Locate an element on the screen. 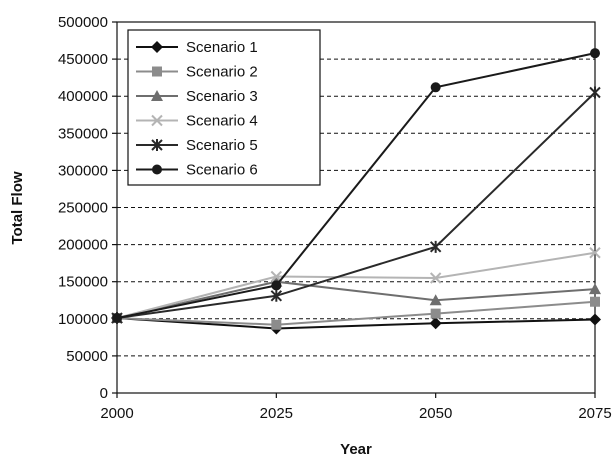 Image resolution: width=616 pixels, height=458 pixels. legend-item: Scenario 1 is located at coordinates (197, 47).